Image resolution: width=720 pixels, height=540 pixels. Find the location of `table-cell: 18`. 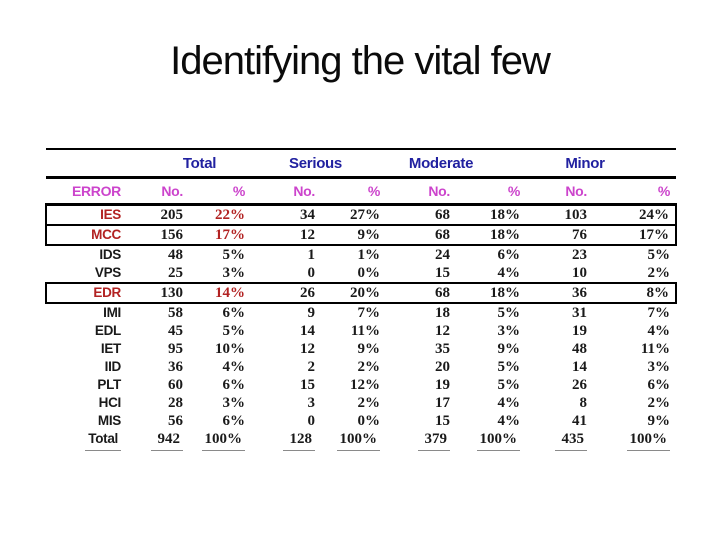

table-cell: 18 is located at coordinates (443, 313).